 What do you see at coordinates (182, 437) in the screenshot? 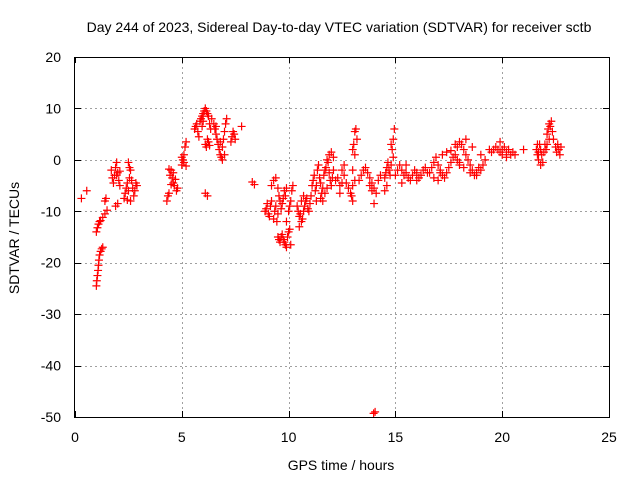
I see `x-tick-label: 5` at bounding box center [182, 437].